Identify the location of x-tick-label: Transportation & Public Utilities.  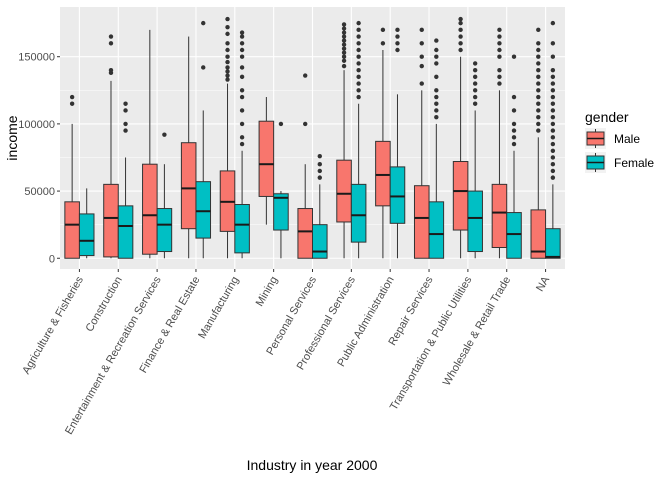
(431, 343).